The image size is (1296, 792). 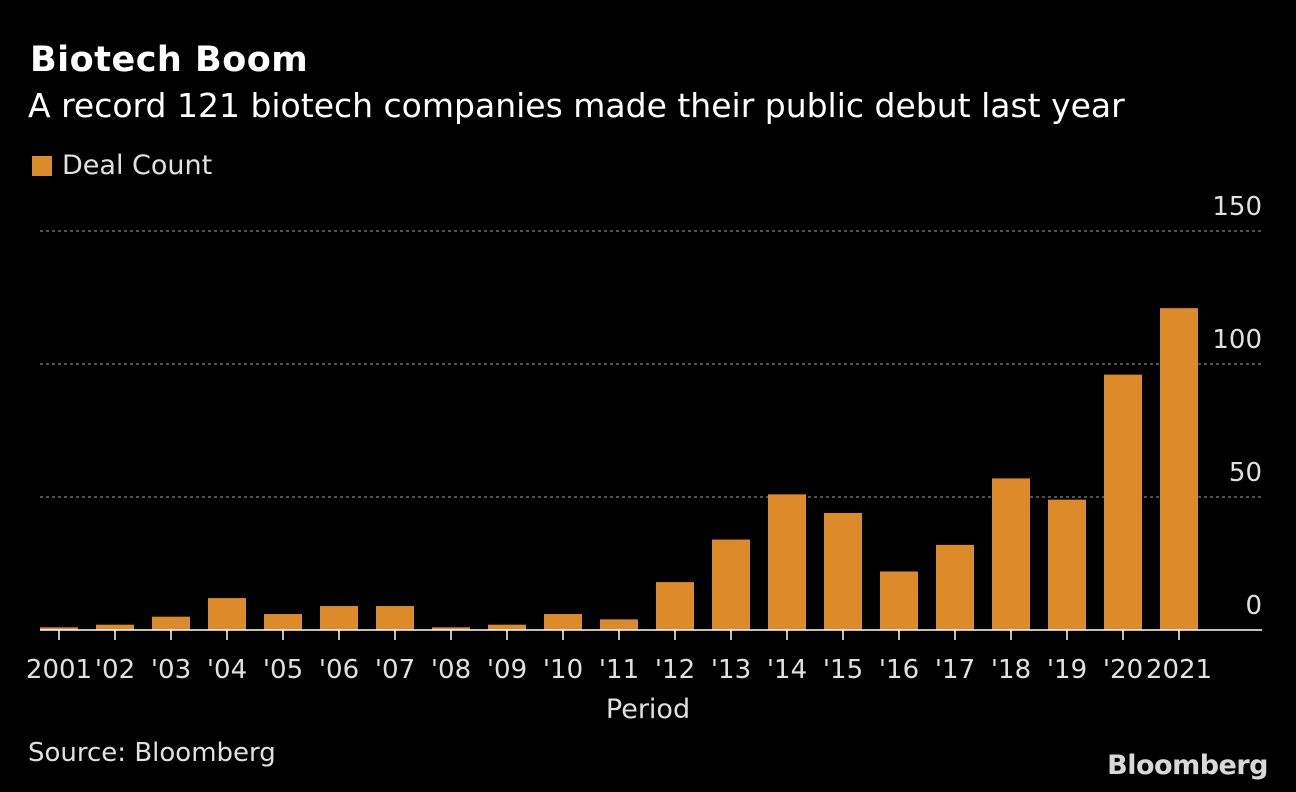 I want to click on x-tick-label: 2021, so click(x=1179, y=670).